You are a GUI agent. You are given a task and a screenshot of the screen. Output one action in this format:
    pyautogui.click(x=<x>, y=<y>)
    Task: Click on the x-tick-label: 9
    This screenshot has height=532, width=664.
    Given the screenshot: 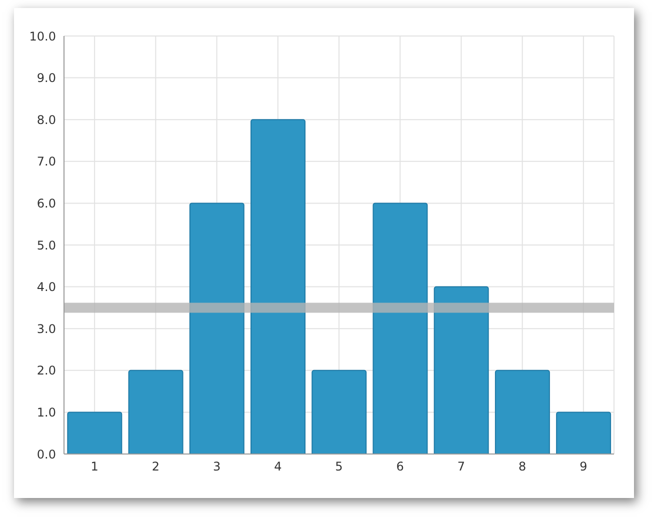 What is the action you would take?
    pyautogui.click(x=584, y=467)
    